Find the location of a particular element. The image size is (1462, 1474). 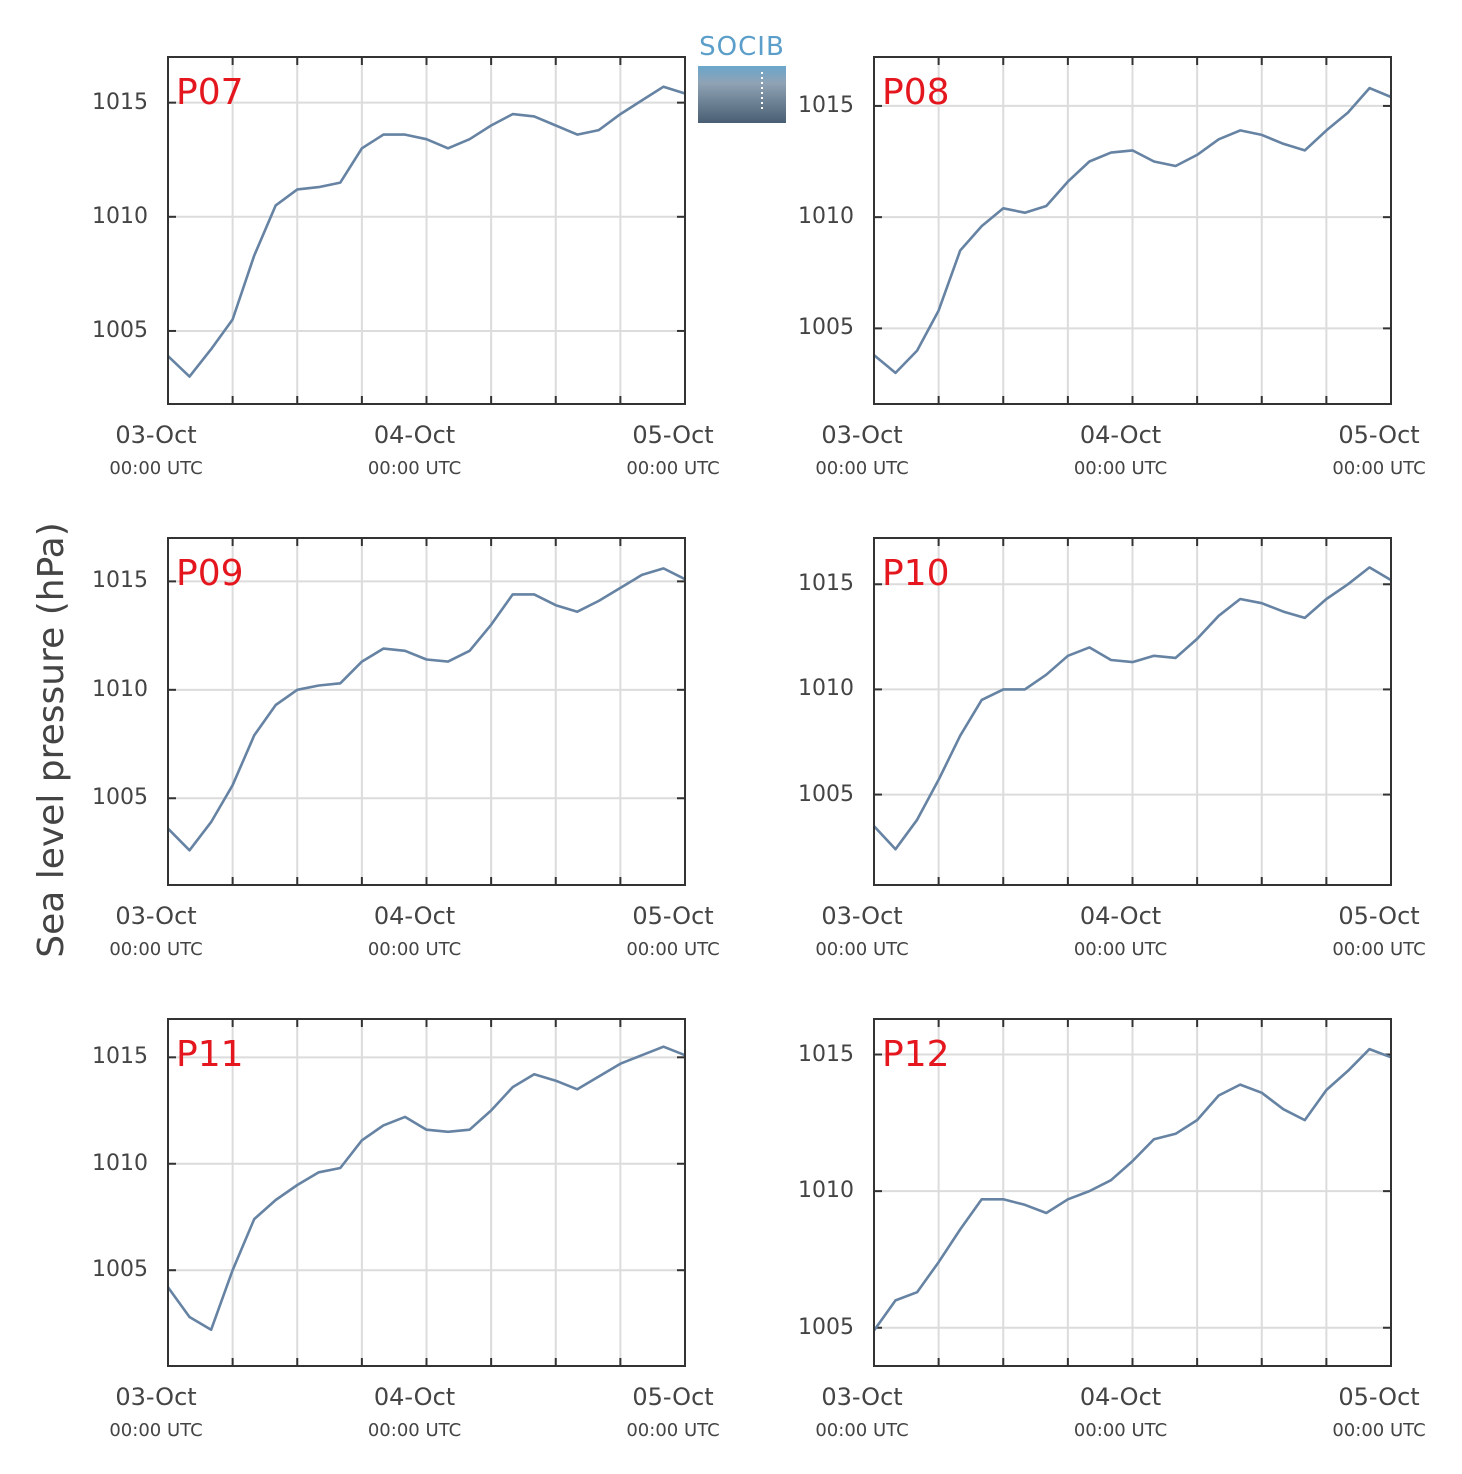

panel-title: P07 is located at coordinates (210, 92).